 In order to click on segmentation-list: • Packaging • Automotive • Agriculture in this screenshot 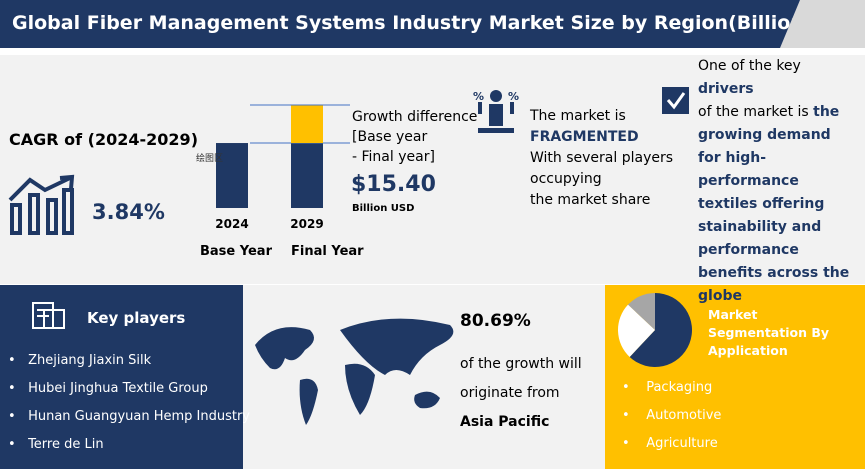, I will do `click(671, 416)`.